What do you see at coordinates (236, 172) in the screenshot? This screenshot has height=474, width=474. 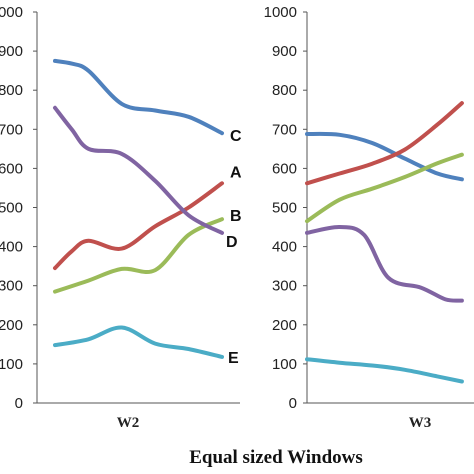 I see `series-label-a: A` at bounding box center [236, 172].